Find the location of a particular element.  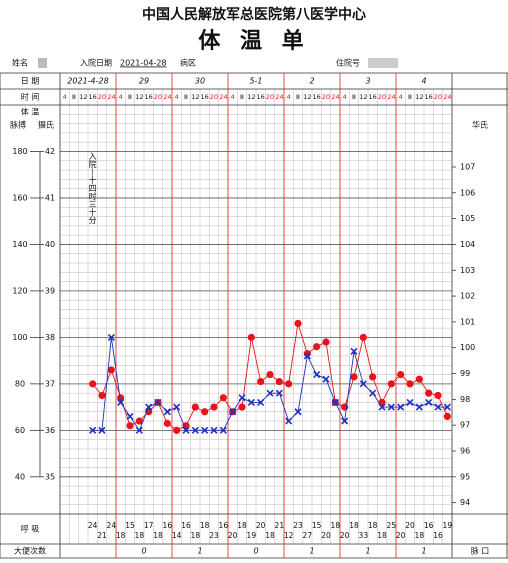

row-label: 脉搏 is located at coordinates (18, 125).